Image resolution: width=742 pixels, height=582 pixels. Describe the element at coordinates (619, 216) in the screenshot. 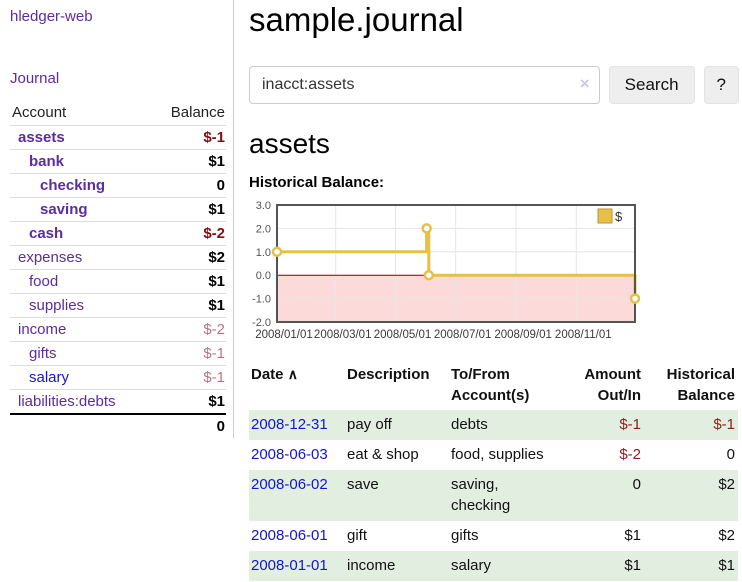

I see `legend-label: $` at that location.